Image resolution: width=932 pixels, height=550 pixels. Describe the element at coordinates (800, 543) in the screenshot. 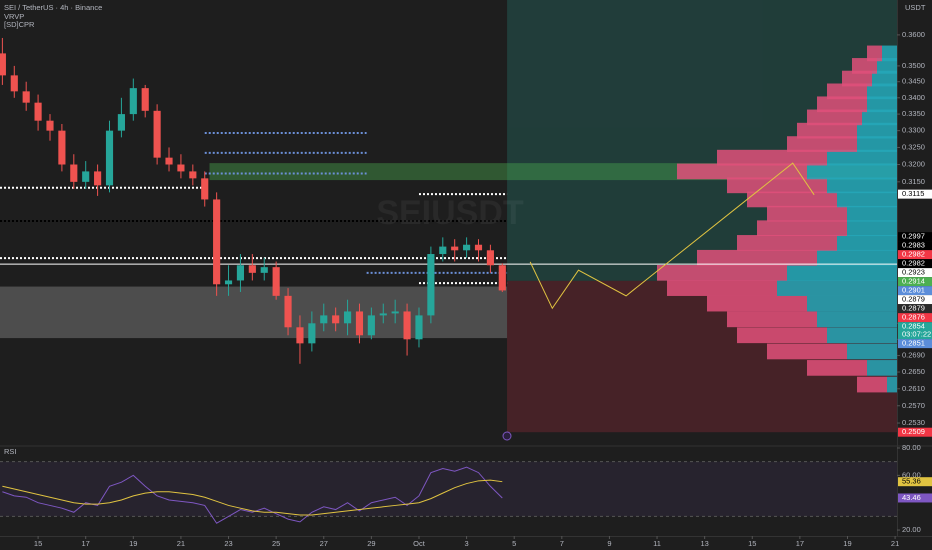

I see `x-tick-label: 17` at that location.